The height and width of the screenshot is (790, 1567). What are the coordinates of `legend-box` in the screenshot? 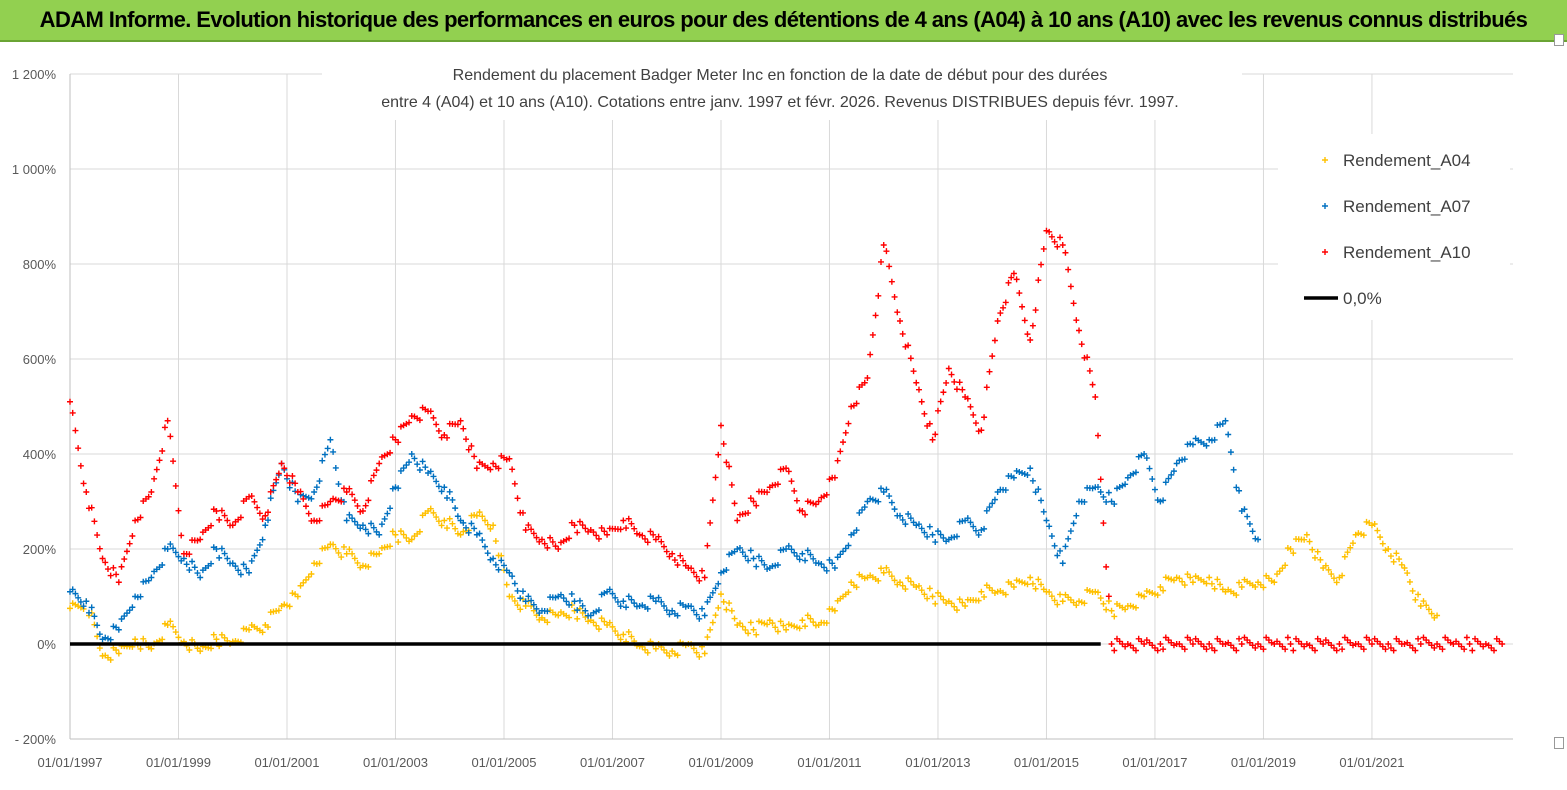 It's located at (1394, 227).